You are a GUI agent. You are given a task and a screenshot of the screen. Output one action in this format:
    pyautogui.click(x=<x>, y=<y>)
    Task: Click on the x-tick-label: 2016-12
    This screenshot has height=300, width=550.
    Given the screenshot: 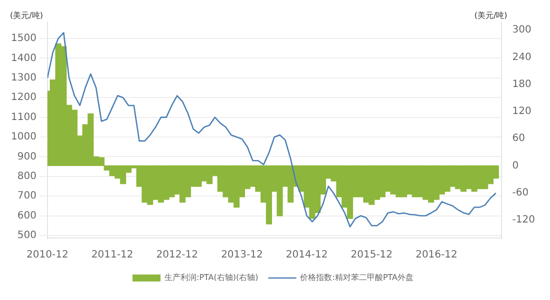 What is the action you would take?
    pyautogui.click(x=437, y=255)
    